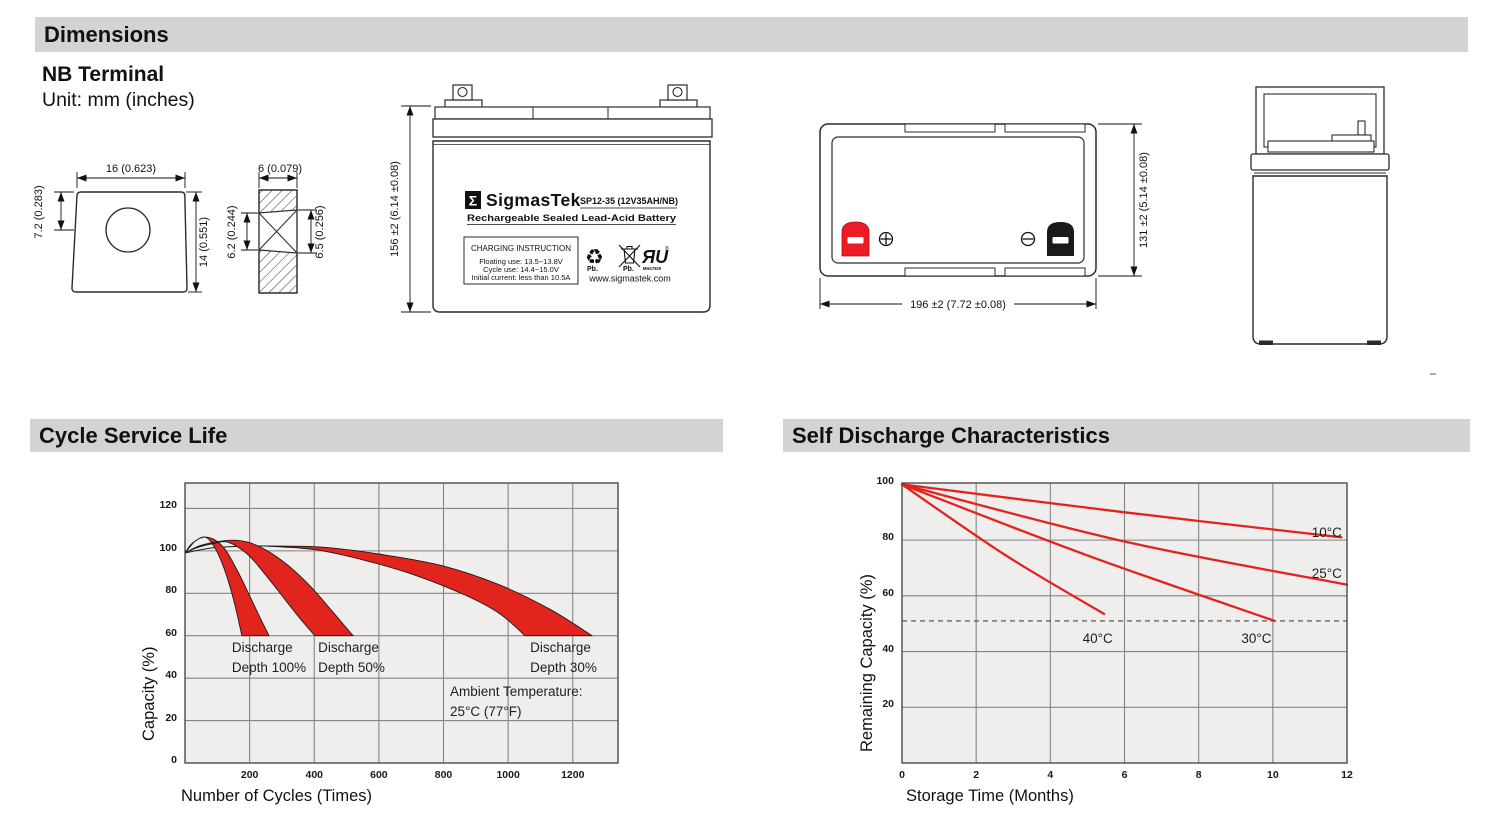 The width and height of the screenshot is (1500, 826). I want to click on battery-top-view: 131 ±2 (5.14 ±0.08) 196 ±2 (7.72 ±0.08), so click(984, 217).